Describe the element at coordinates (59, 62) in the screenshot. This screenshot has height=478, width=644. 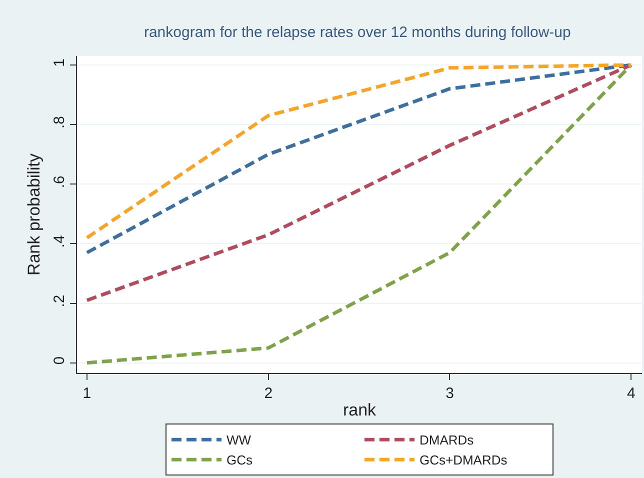
I see `y-tick-label: 1` at that location.